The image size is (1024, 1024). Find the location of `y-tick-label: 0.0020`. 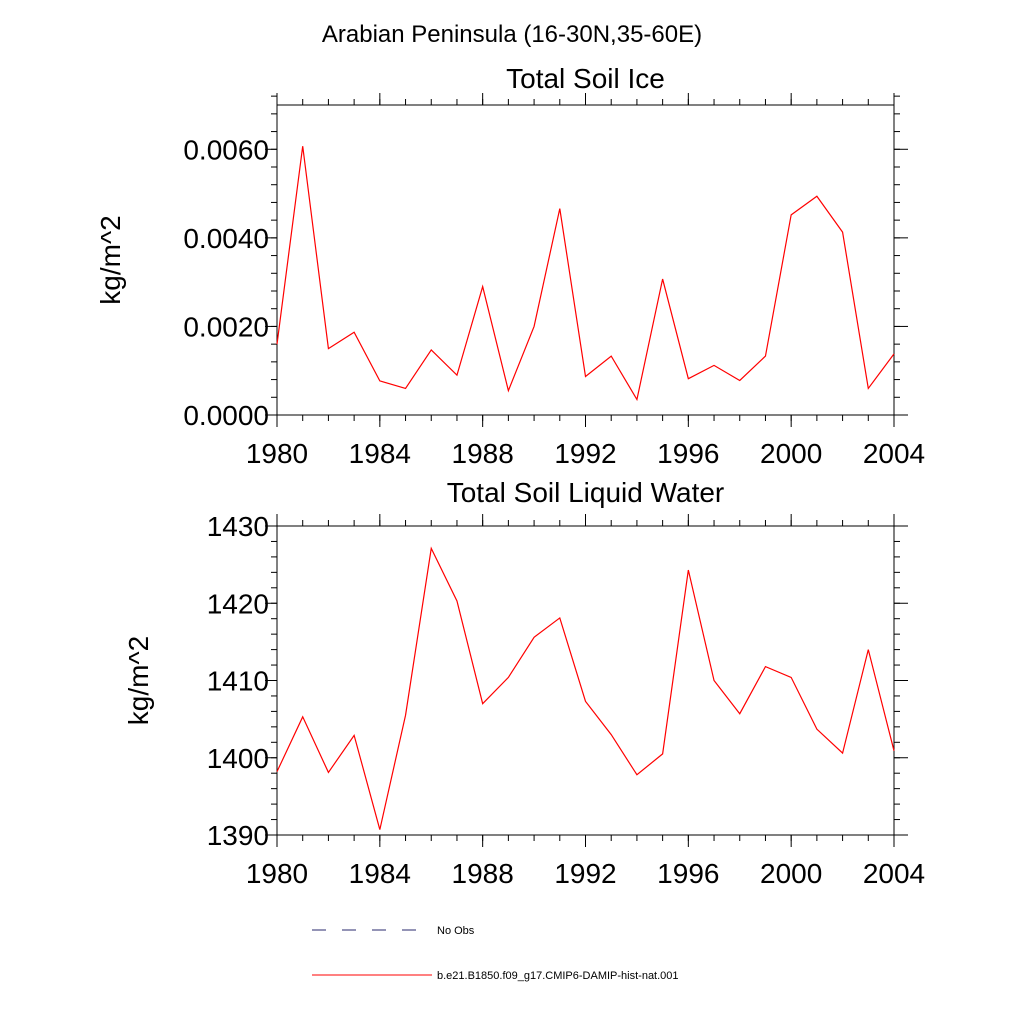

y-tick-label: 0.0020 is located at coordinates (226, 326).